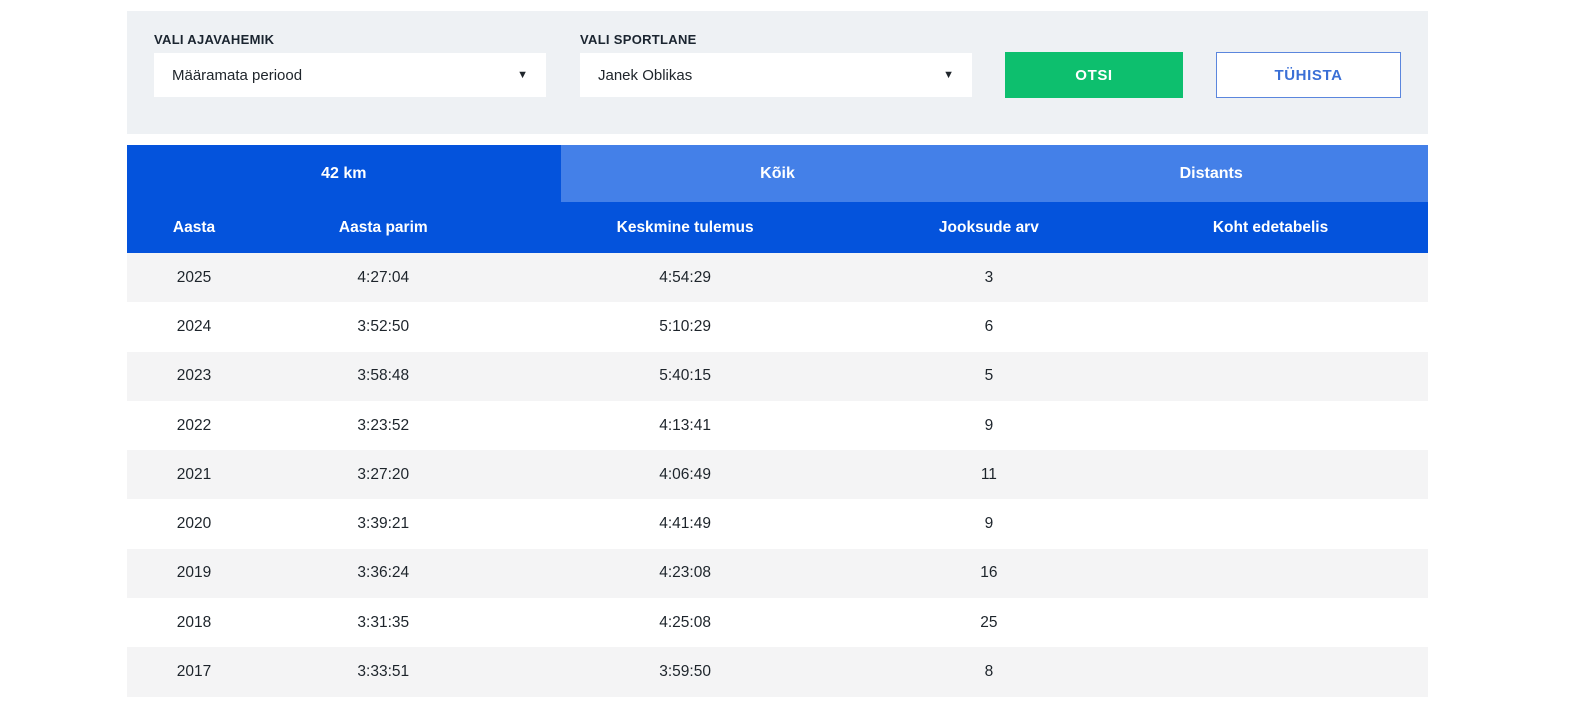 This screenshot has height=707, width=1573. Describe the element at coordinates (685, 277) in the screenshot. I see `table-cell: 4:54:29` at that location.